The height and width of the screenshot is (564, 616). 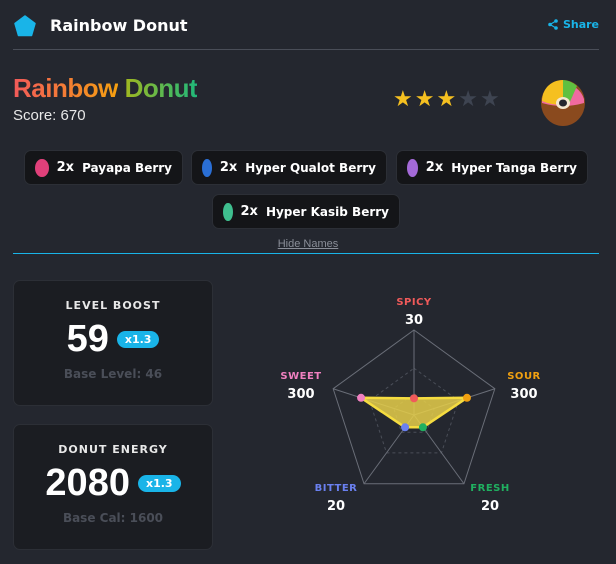 I want to click on radar-outer-grid, so click(x=414, y=407).